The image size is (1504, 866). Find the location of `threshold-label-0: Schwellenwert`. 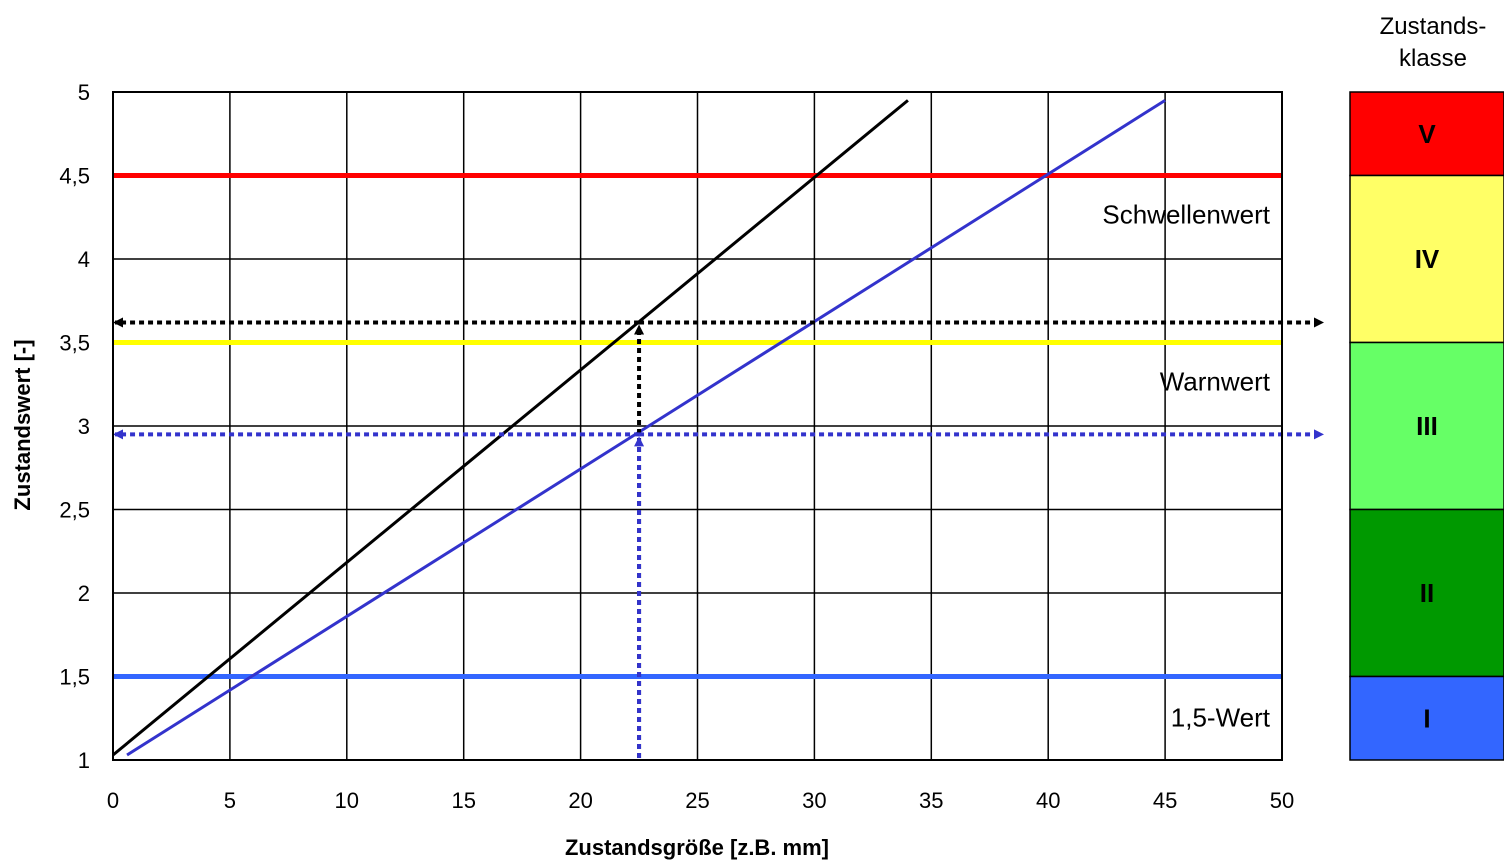

threshold-label-0: Schwellenwert is located at coordinates (1186, 215).